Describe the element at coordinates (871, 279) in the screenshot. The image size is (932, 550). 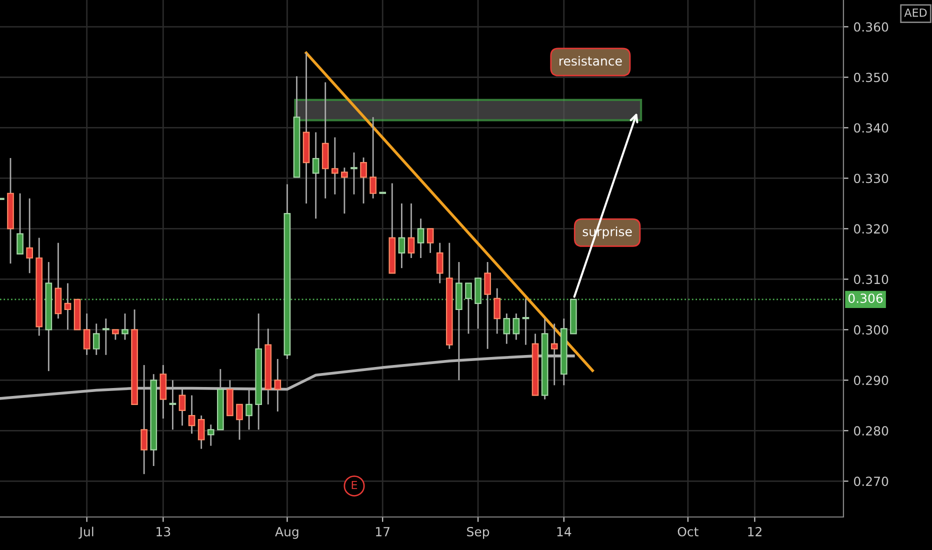
I see `y-tick-label: 0.310` at that location.